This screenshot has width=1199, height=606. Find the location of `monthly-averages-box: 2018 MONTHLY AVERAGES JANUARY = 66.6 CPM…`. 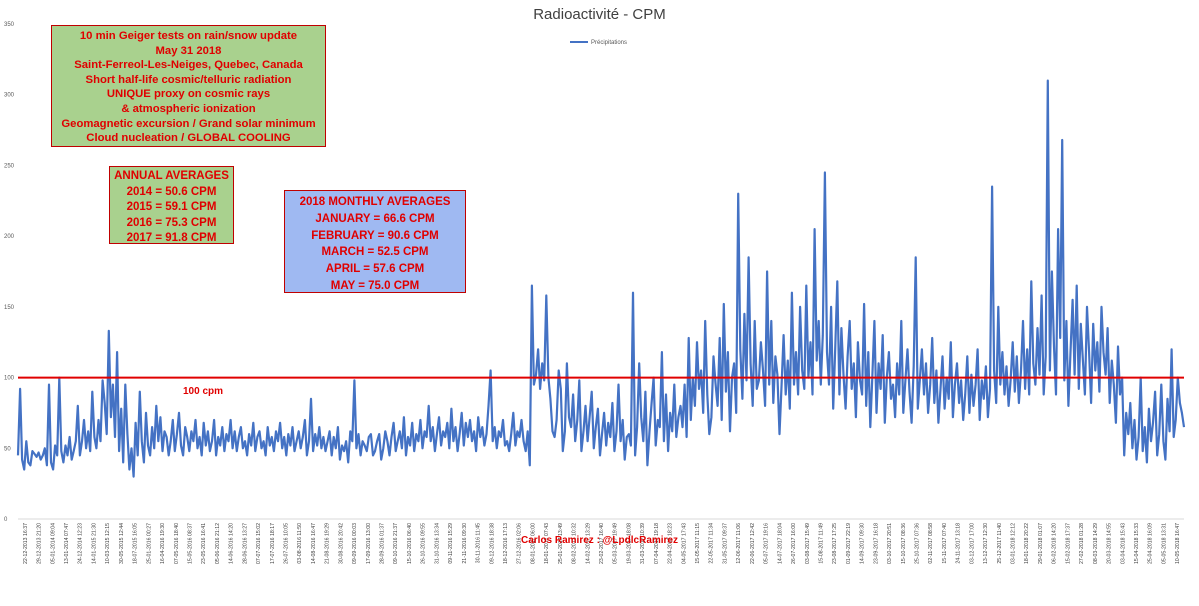

monthly-averages-box: 2018 MONTHLY AVERAGES JANUARY = 66.6 CPM… is located at coordinates (375, 241).